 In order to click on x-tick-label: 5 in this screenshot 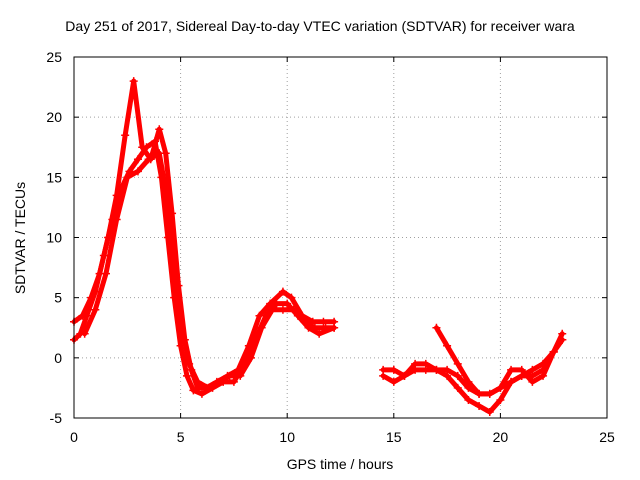, I will do `click(181, 437)`.